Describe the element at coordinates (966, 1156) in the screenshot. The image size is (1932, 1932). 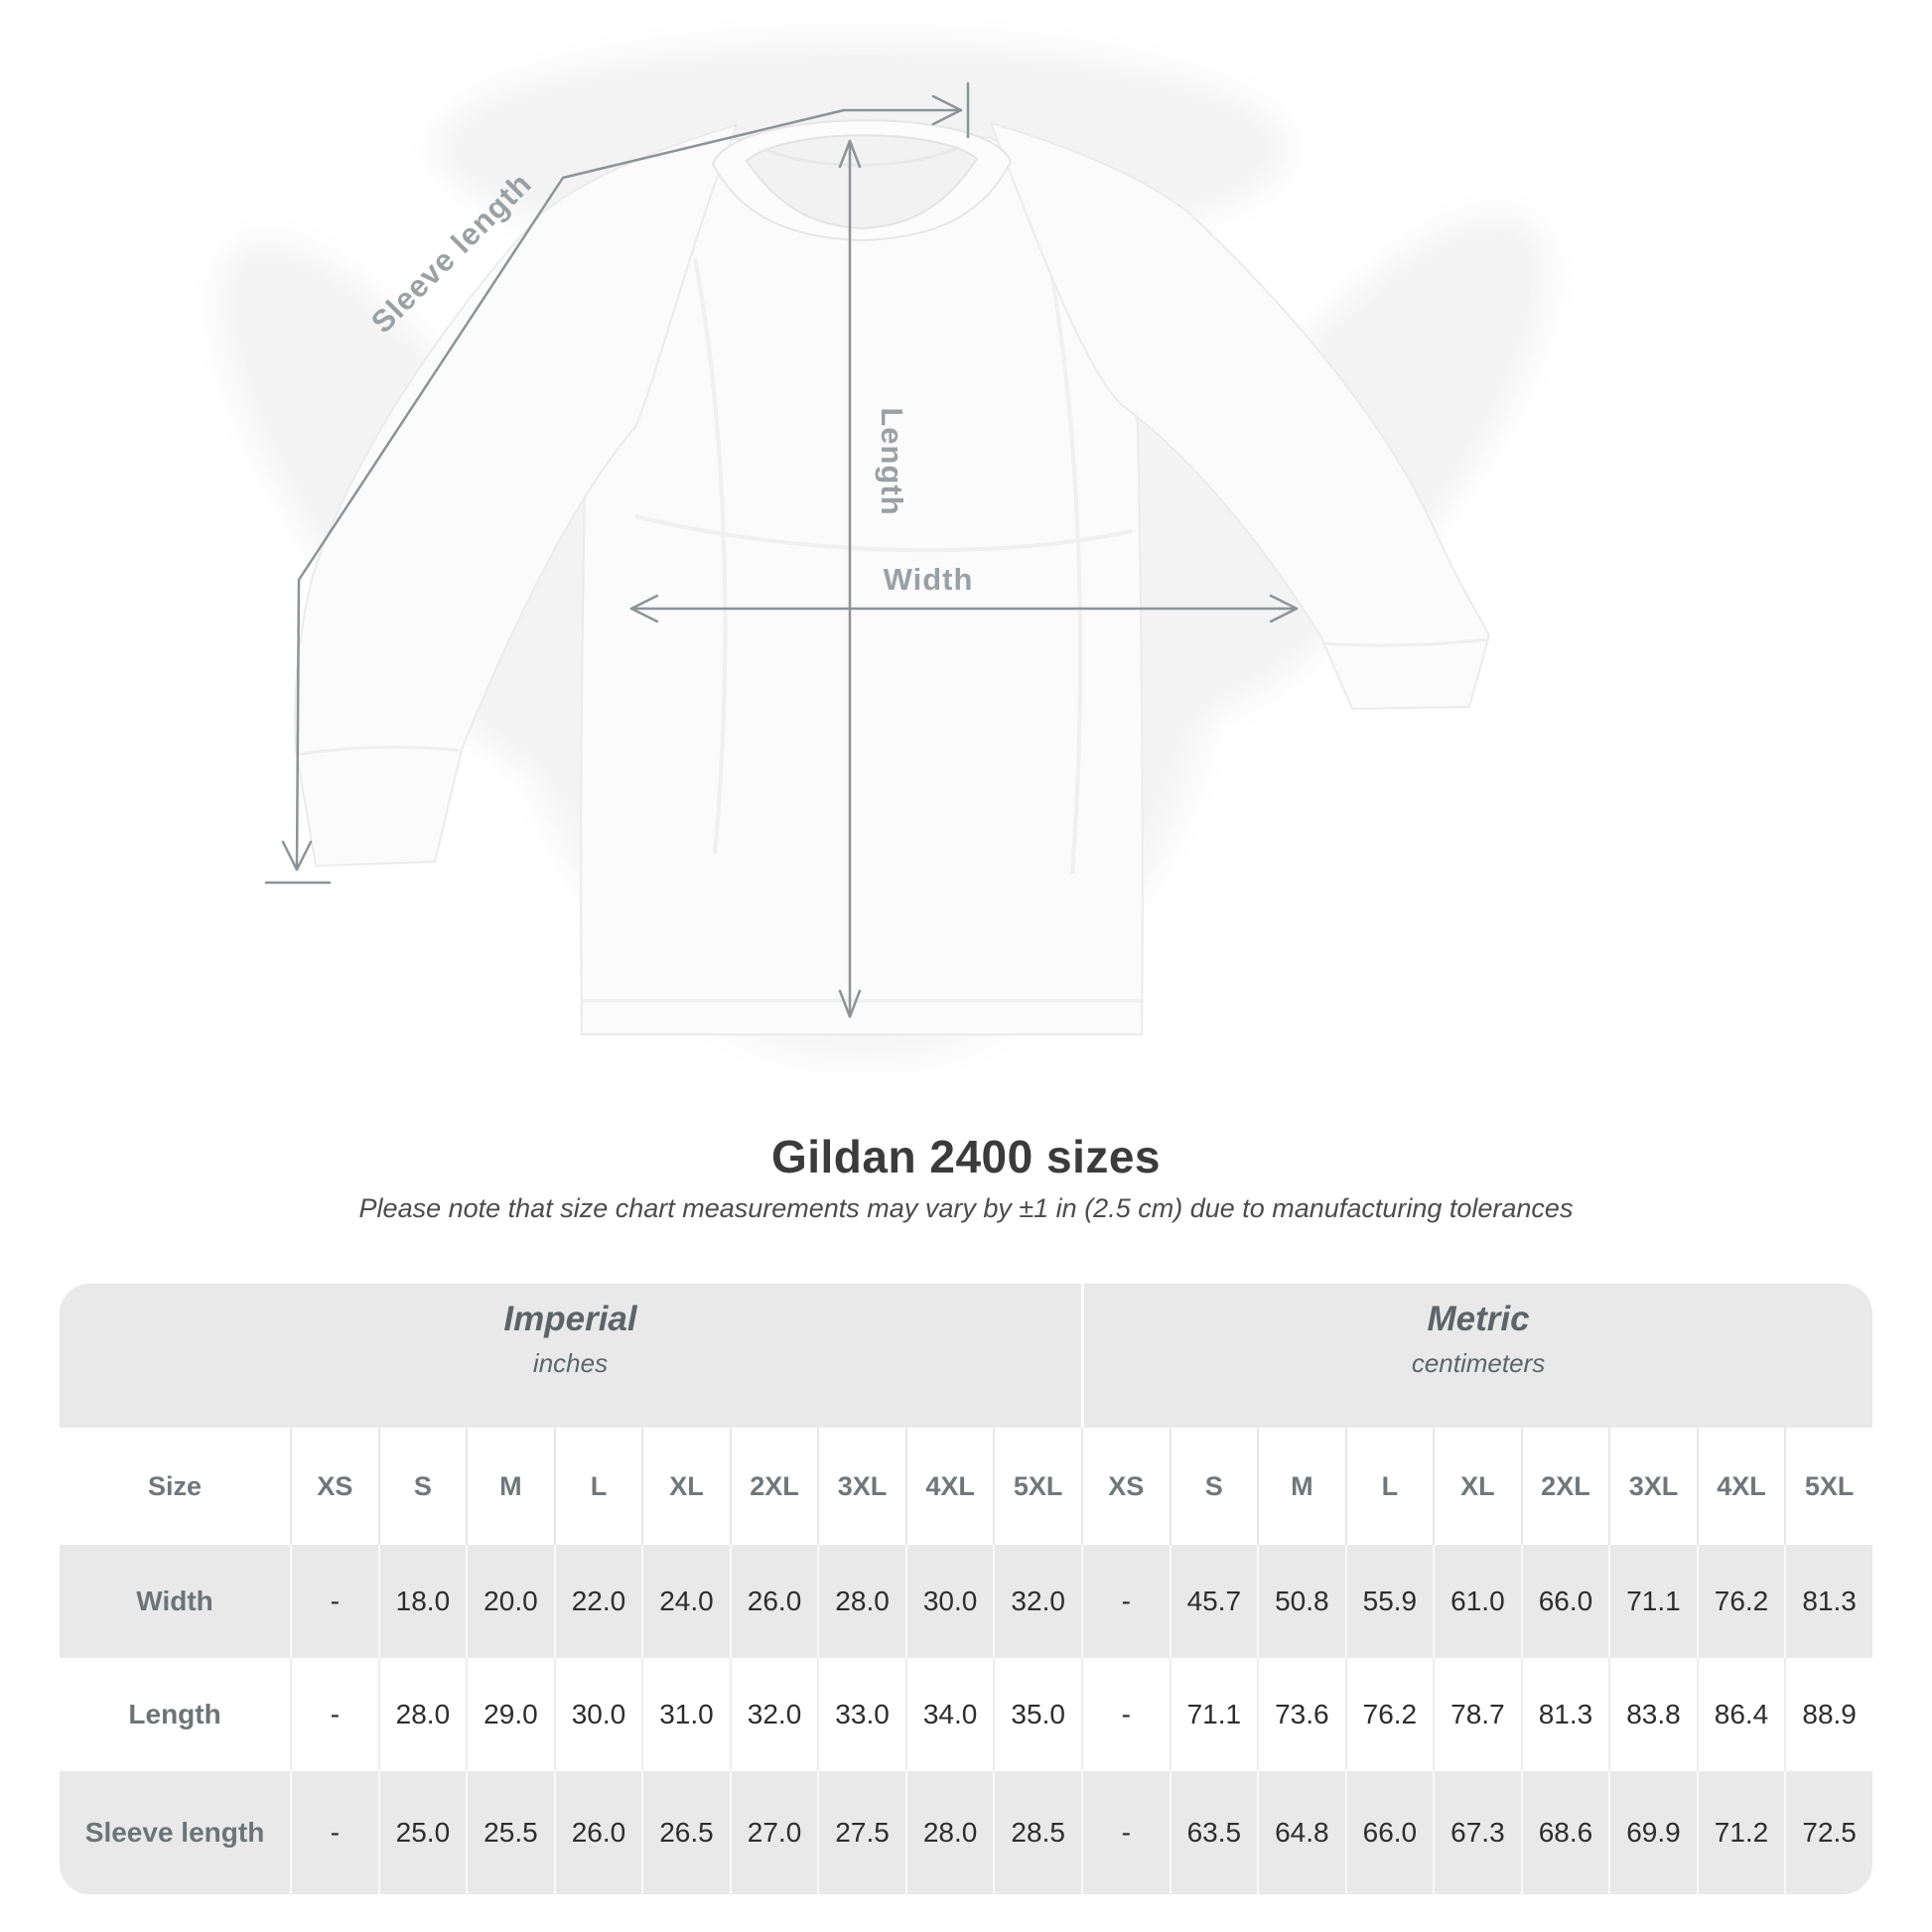
I see `page-title: Gildan 2400 sizes` at that location.